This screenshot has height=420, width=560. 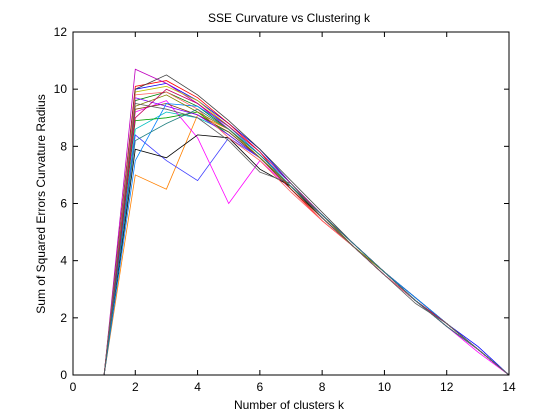 What do you see at coordinates (63, 204) in the screenshot?
I see `y-tick-label: 6` at bounding box center [63, 204].